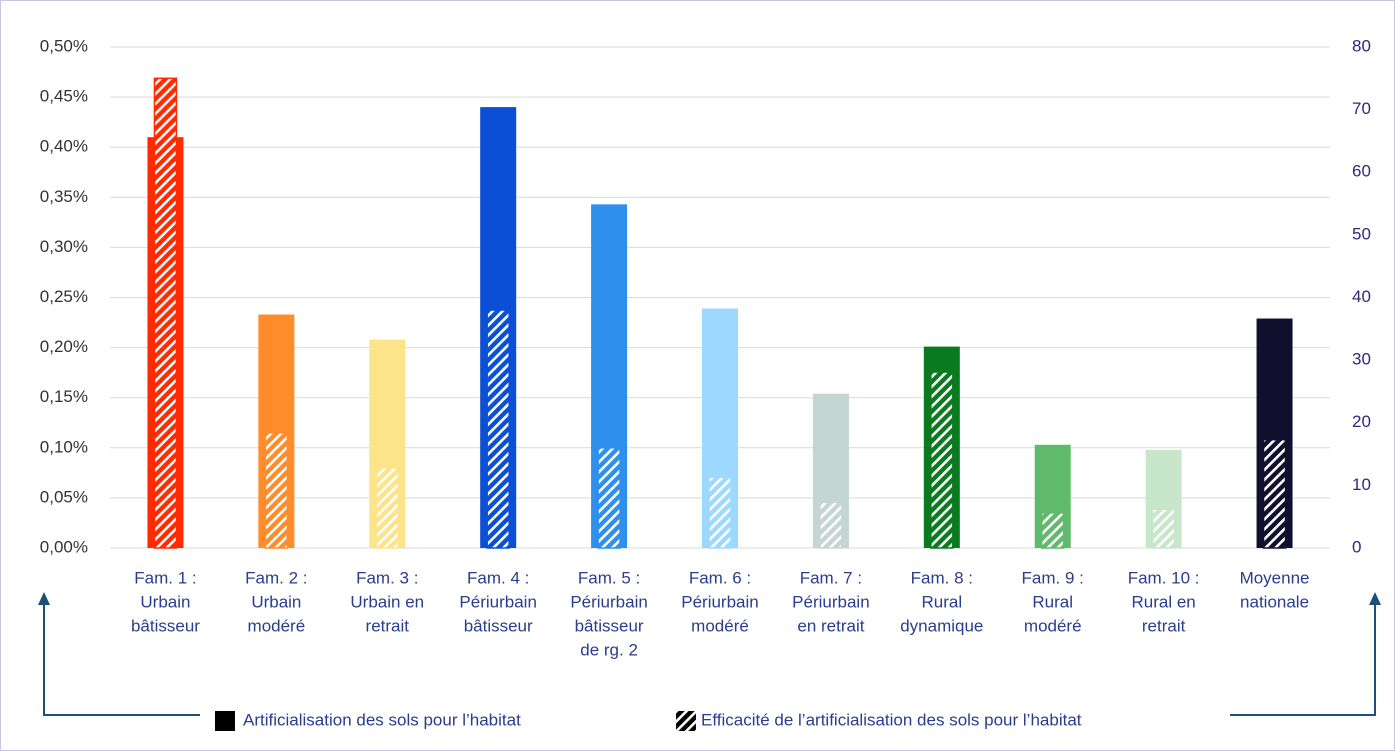 This screenshot has height=751, width=1395. Describe the element at coordinates (1275, 577) in the screenshot. I see `x-tick-label: Moyenne` at that location.